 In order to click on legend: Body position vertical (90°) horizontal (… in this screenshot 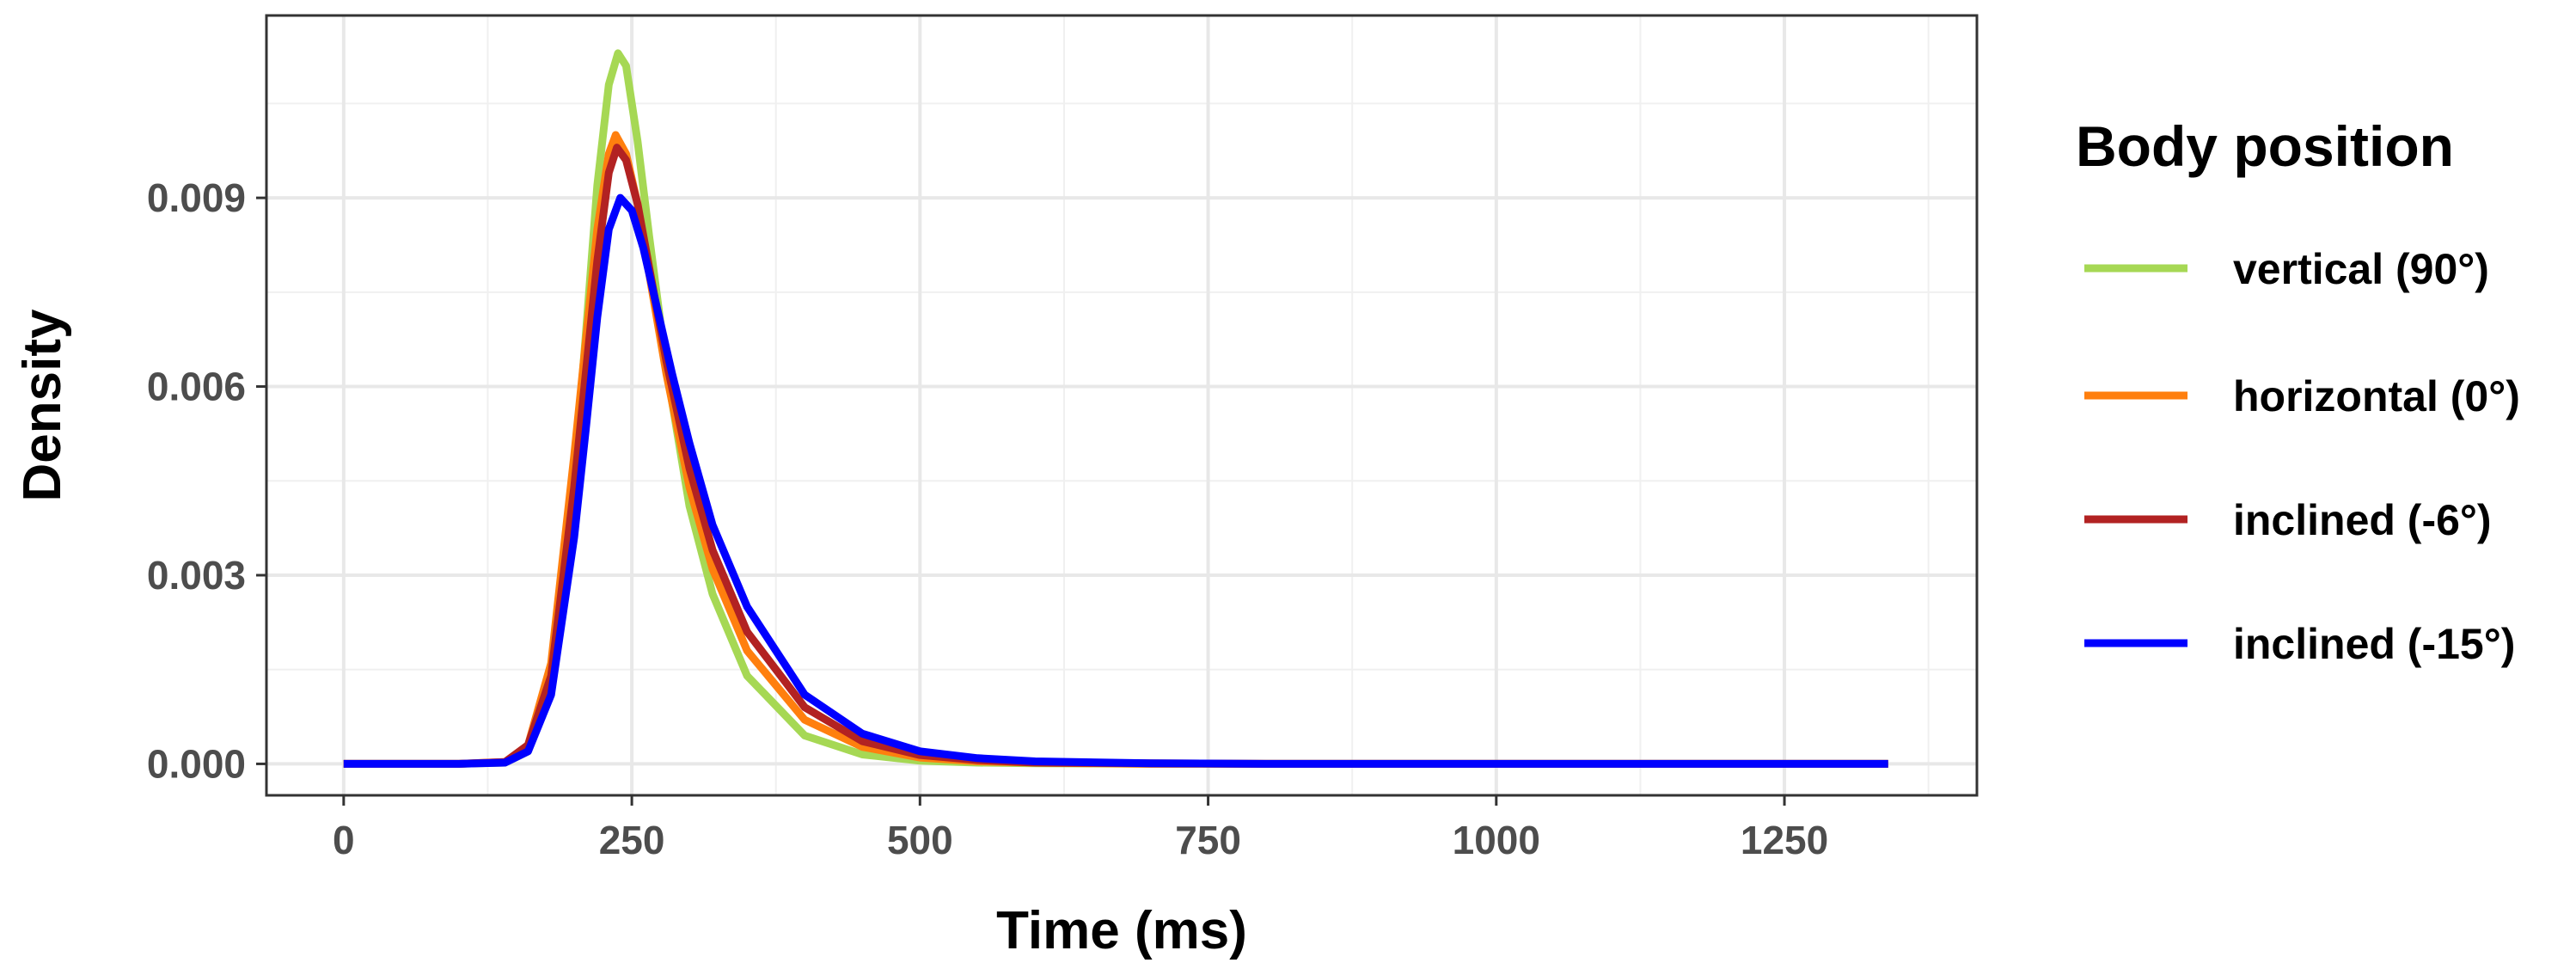, I will do `click(2298, 391)`.